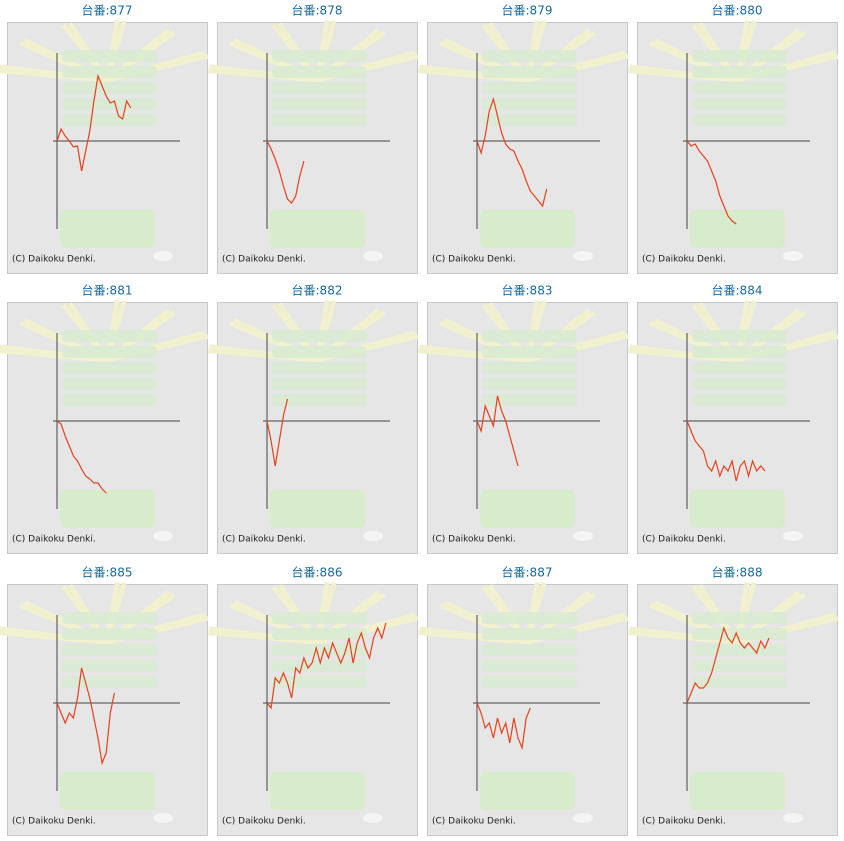  Describe the element at coordinates (107, 290) in the screenshot. I see `chart-title: 台番:881` at that location.